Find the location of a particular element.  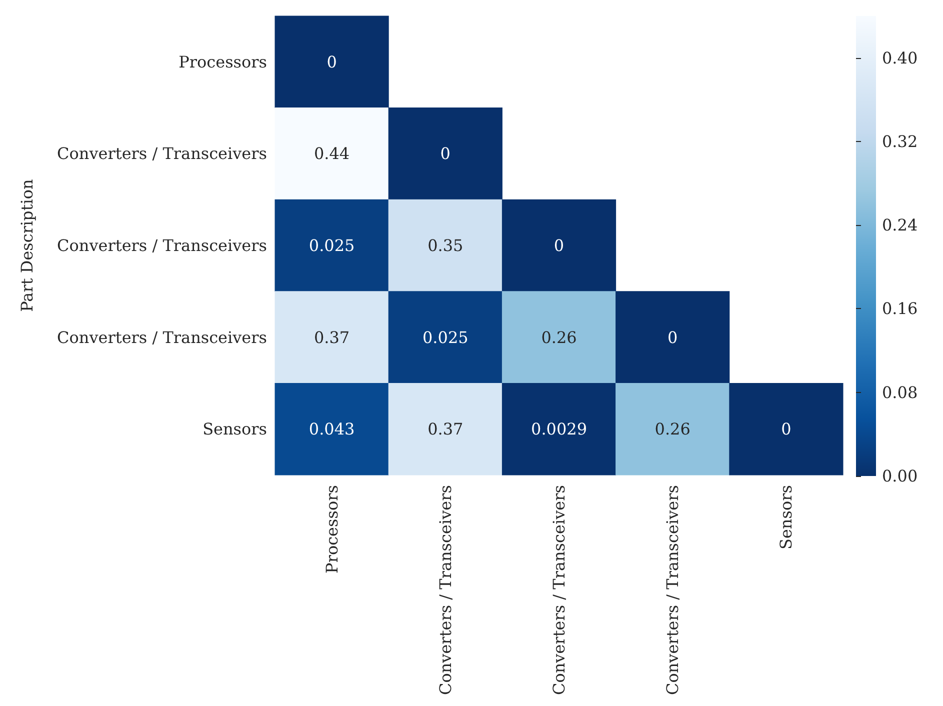

data-label: 0.44 is located at coordinates (332, 154).